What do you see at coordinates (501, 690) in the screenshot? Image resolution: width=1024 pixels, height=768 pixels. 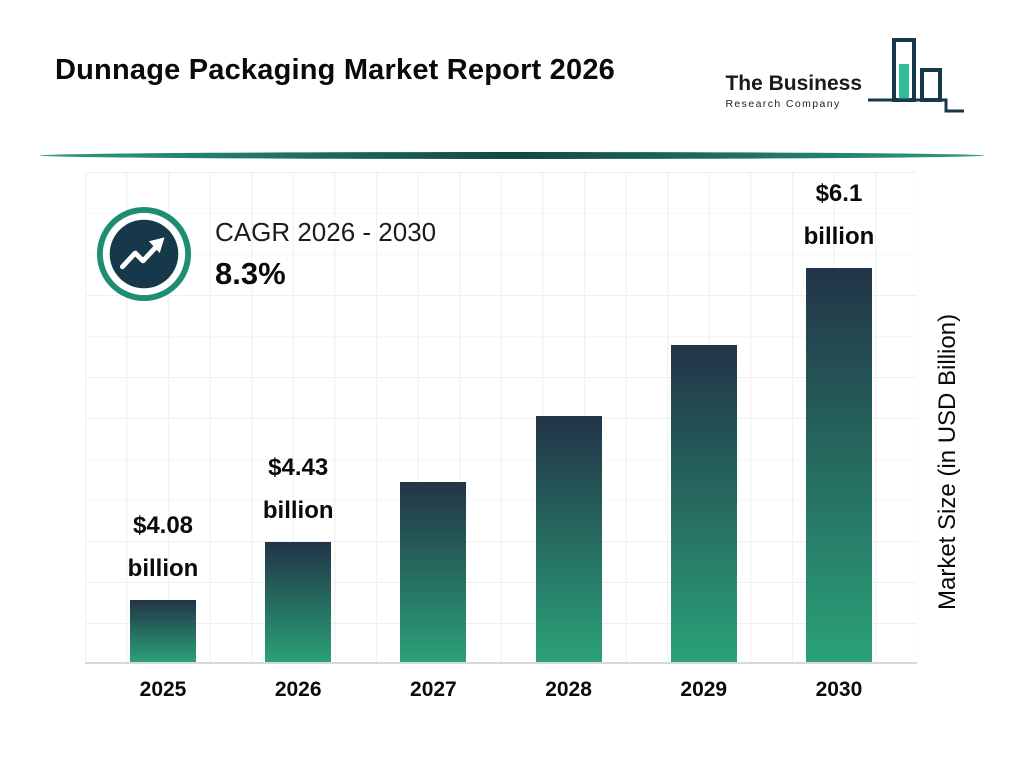 I see `x-axis-labels: 2025 2026 2027 2028 2029 2030` at bounding box center [501, 690].